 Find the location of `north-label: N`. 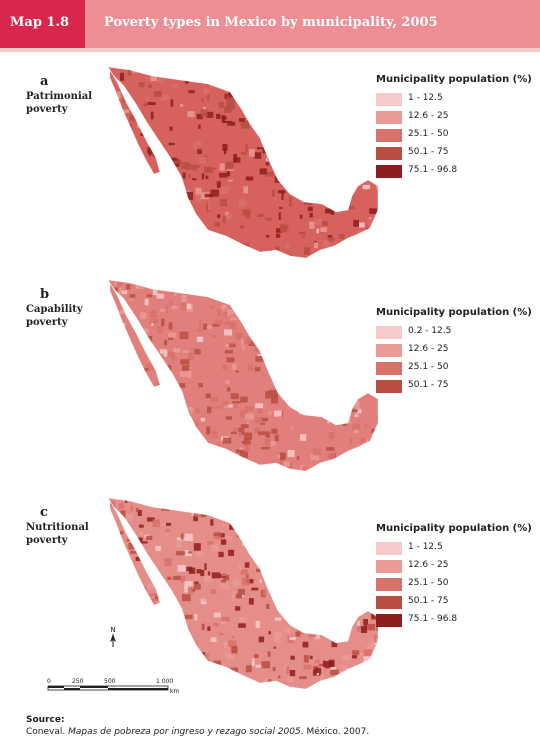

north-label: N is located at coordinates (112, 630).